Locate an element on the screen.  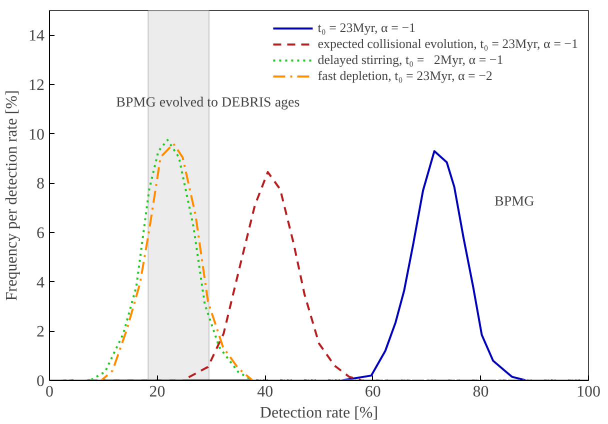
x-axis-title: Detection rate [%] is located at coordinates (319, 413).